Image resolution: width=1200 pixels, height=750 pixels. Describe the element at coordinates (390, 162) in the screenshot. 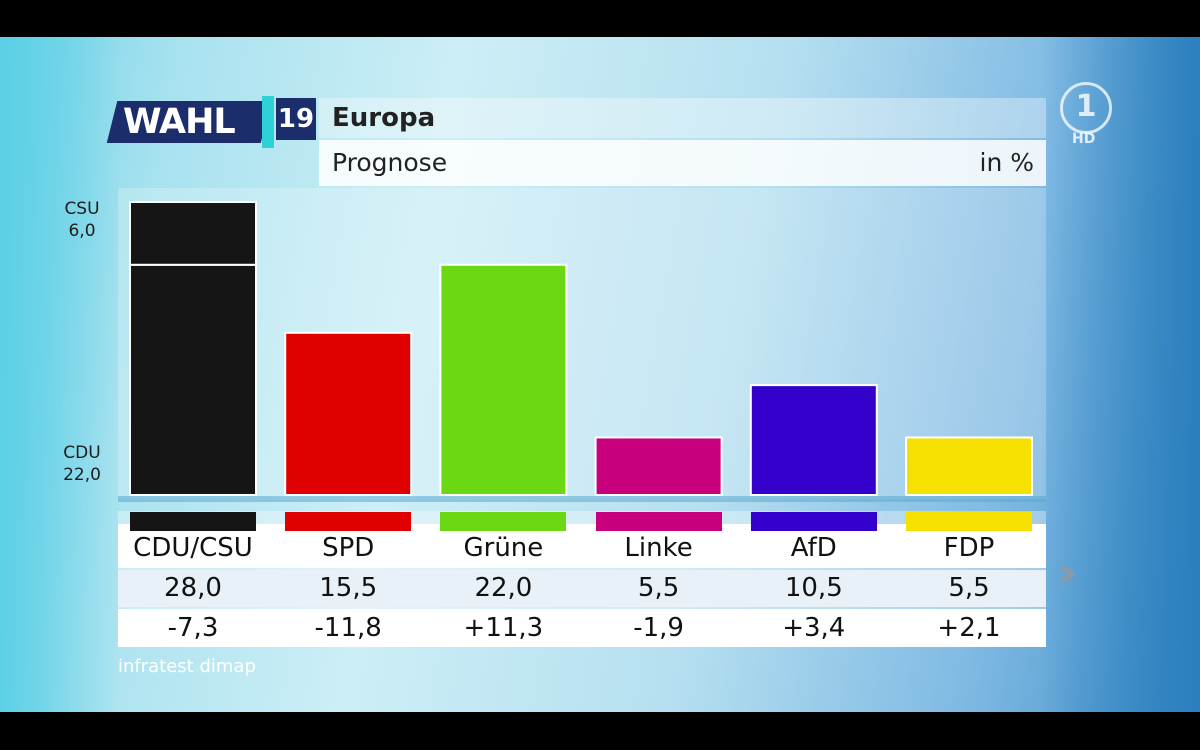

I see `chart-subtitle: Prognose` at that location.